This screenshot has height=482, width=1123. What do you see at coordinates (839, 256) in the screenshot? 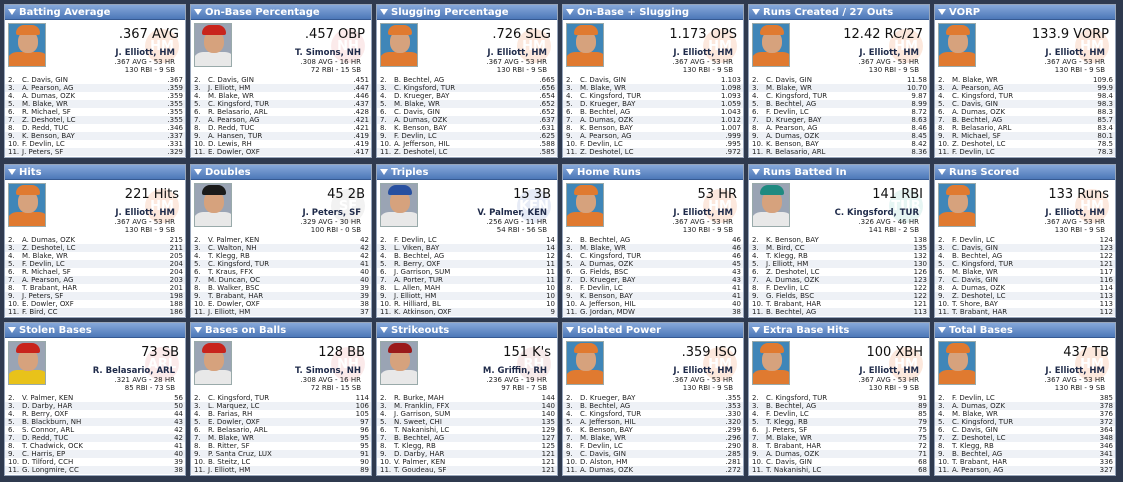
I see `leader-row: 4. T. Klegg, RB 132` at bounding box center [839, 256].